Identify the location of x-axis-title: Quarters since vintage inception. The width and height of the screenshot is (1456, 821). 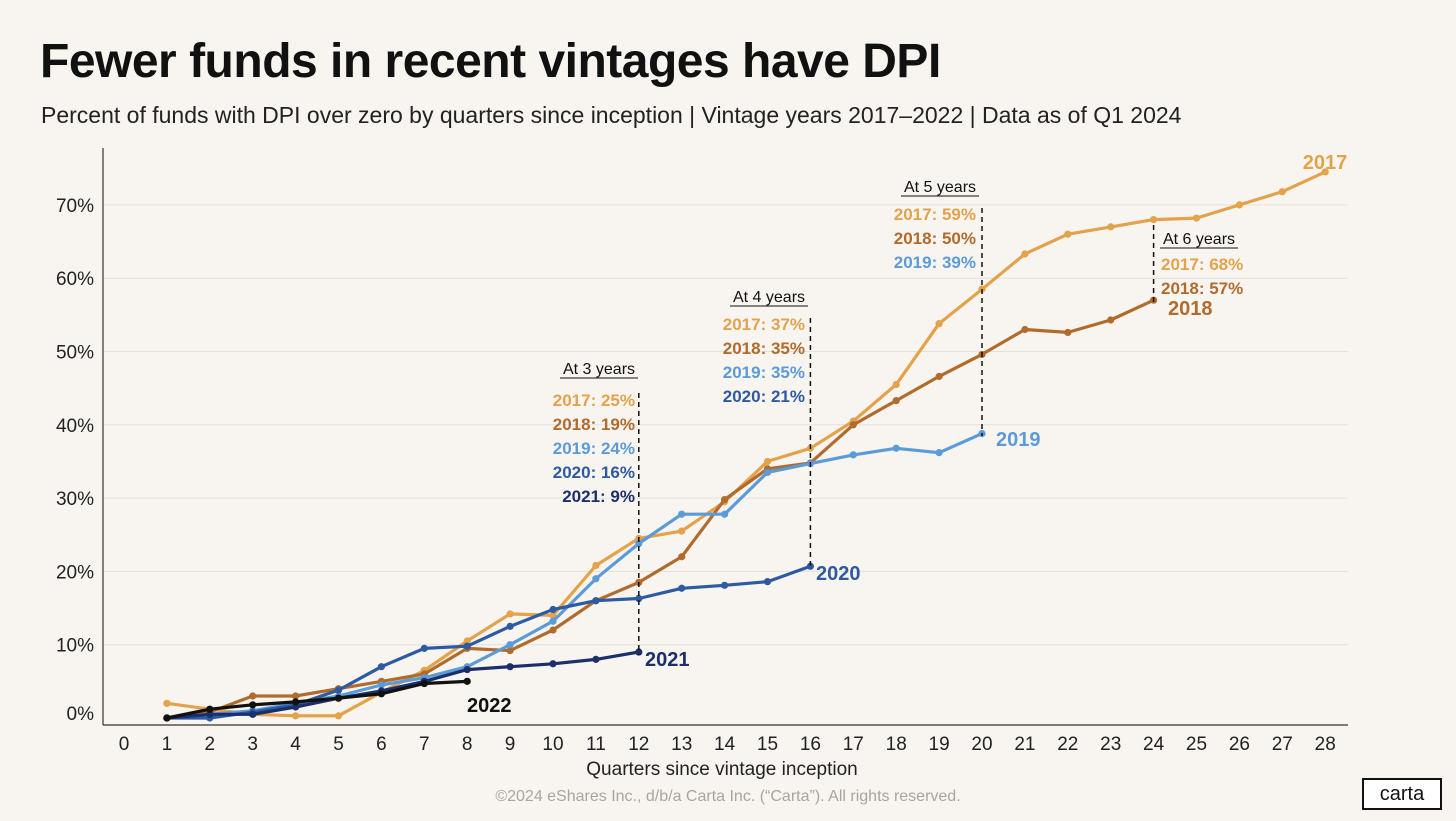
(721, 769).